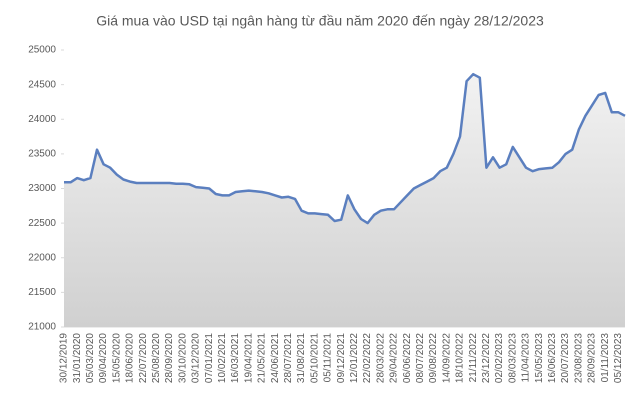  I want to click on x-tick-label: 03/12/2020, so click(196, 358).